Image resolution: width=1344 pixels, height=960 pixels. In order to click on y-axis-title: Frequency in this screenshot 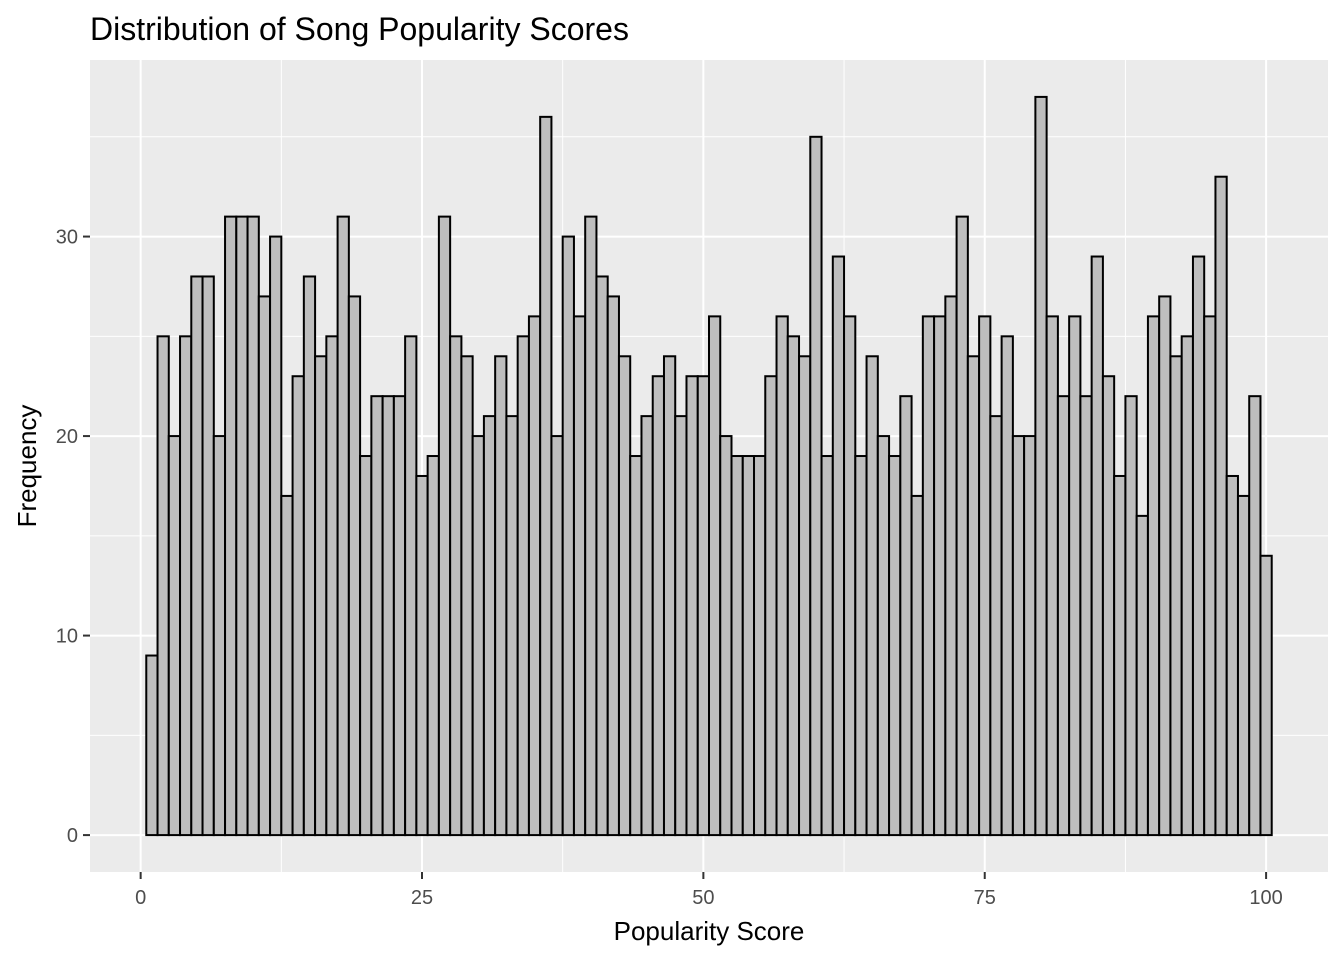, I will do `click(27, 466)`.